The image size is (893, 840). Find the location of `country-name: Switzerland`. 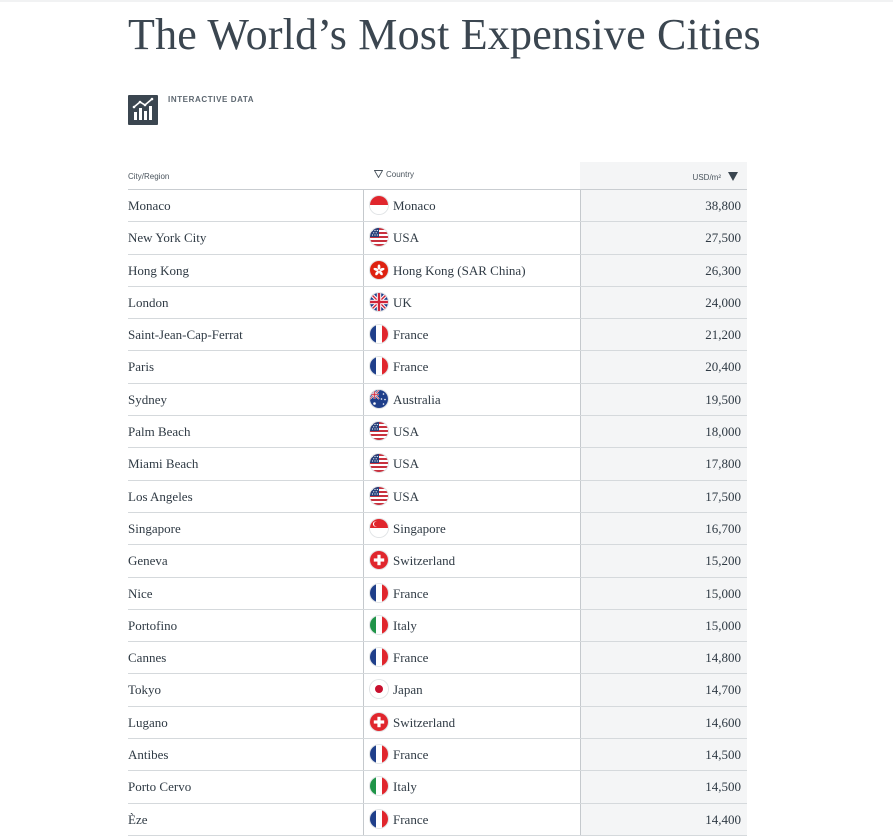

country-name: Switzerland is located at coordinates (424, 722).